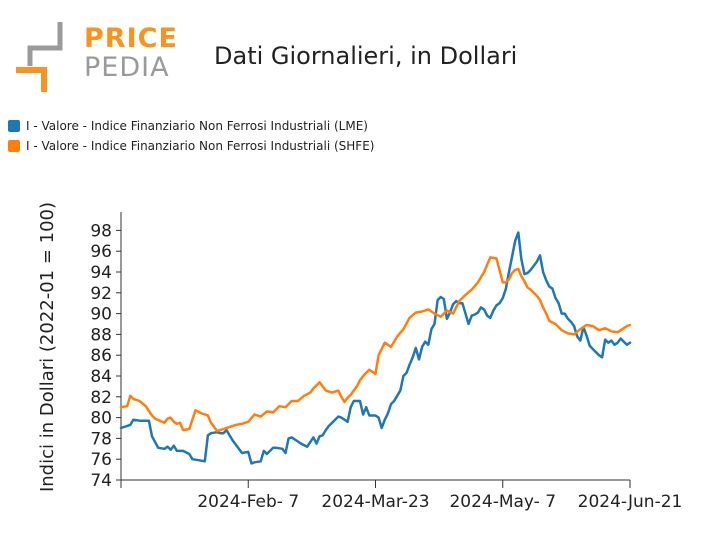 The image size is (712, 555). Describe the element at coordinates (101, 231) in the screenshot. I see `y-tick-label: 98` at that location.